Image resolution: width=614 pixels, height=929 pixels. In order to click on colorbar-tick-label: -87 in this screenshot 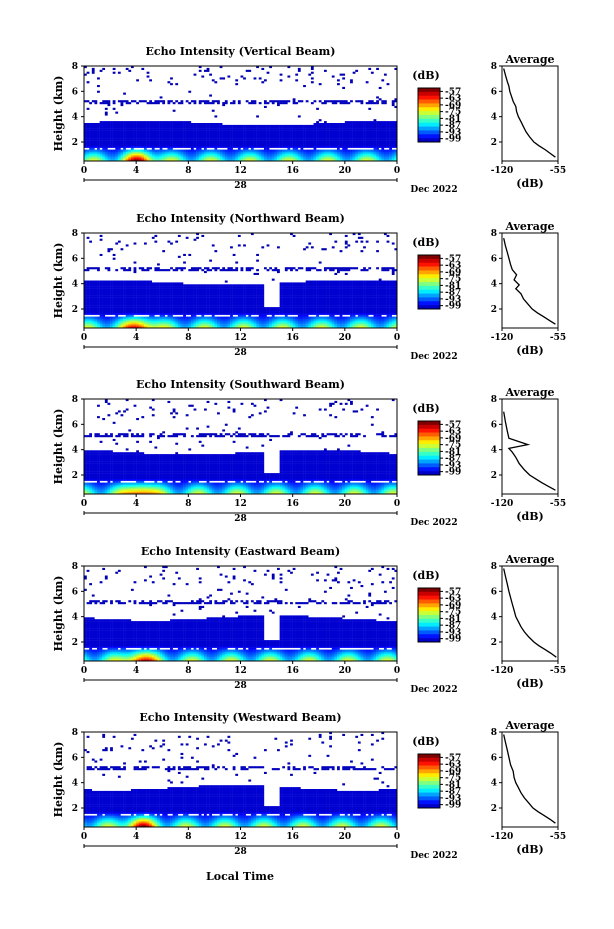, I will do `click(453, 126)`.